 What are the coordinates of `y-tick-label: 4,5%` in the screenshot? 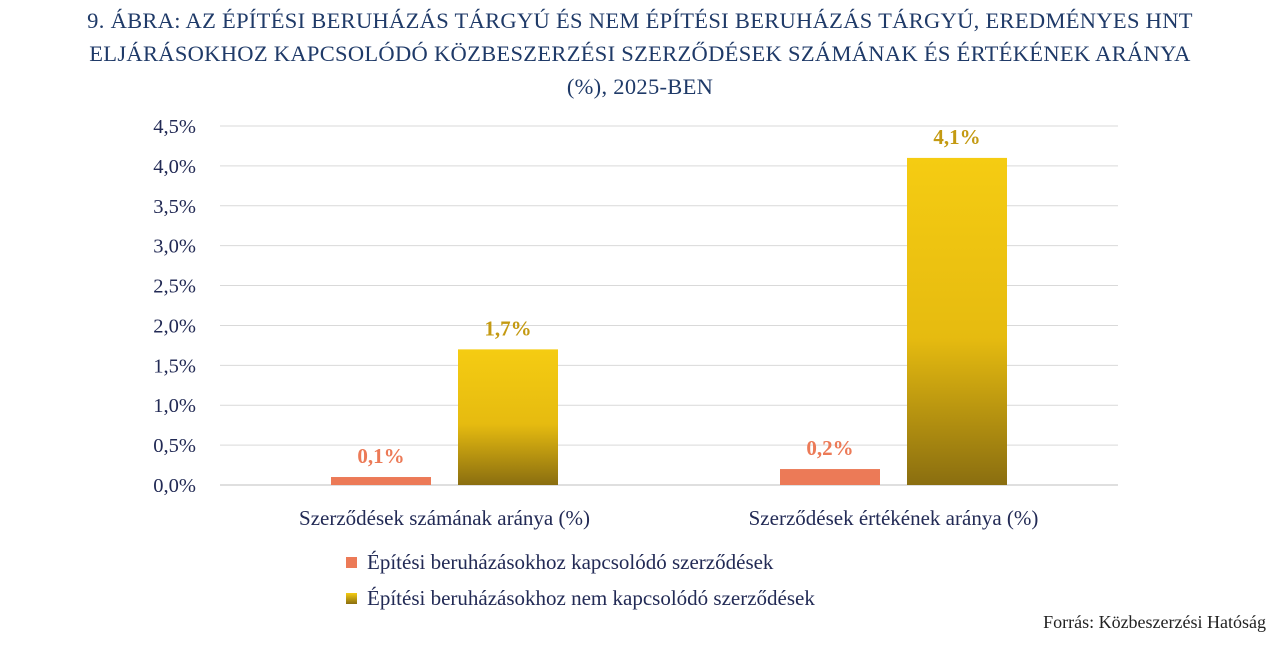 It's located at (174, 127).